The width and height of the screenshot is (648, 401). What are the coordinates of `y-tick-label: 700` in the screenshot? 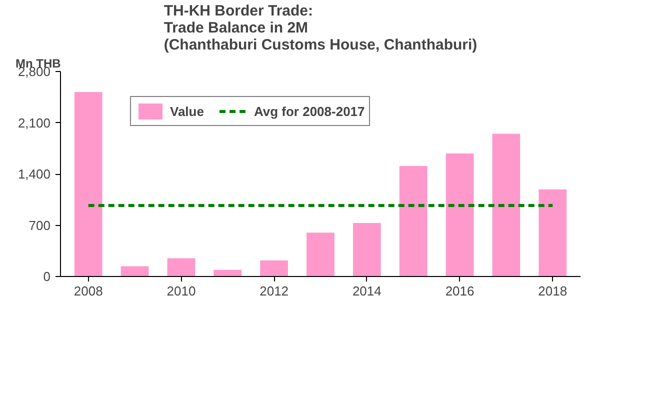 It's located at (39, 225).